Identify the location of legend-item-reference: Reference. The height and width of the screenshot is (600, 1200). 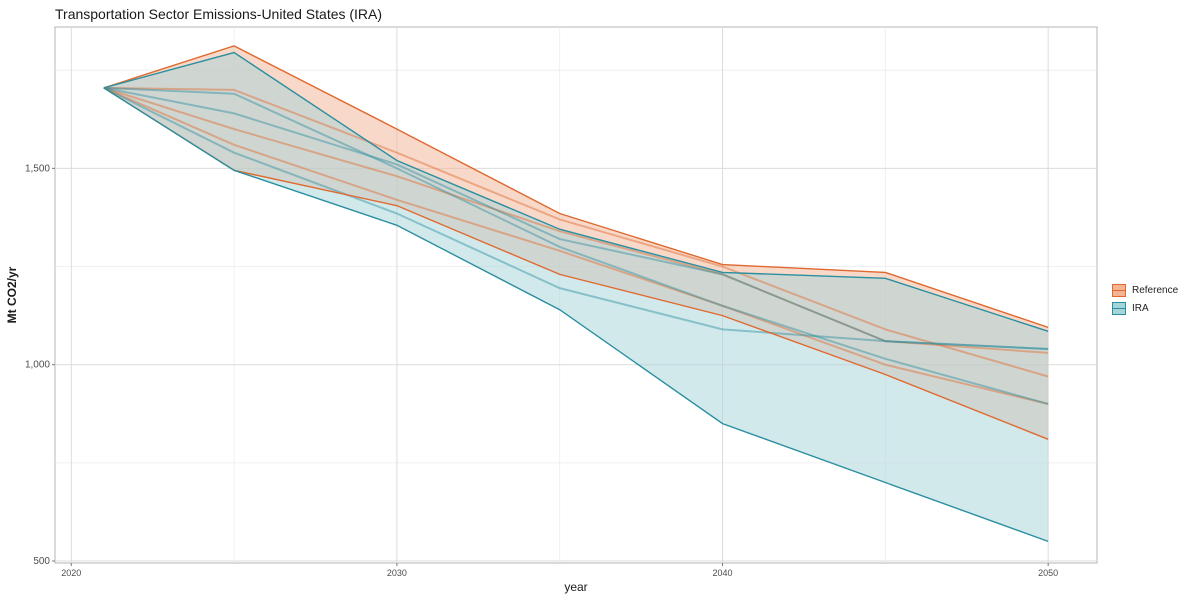
(1145, 290).